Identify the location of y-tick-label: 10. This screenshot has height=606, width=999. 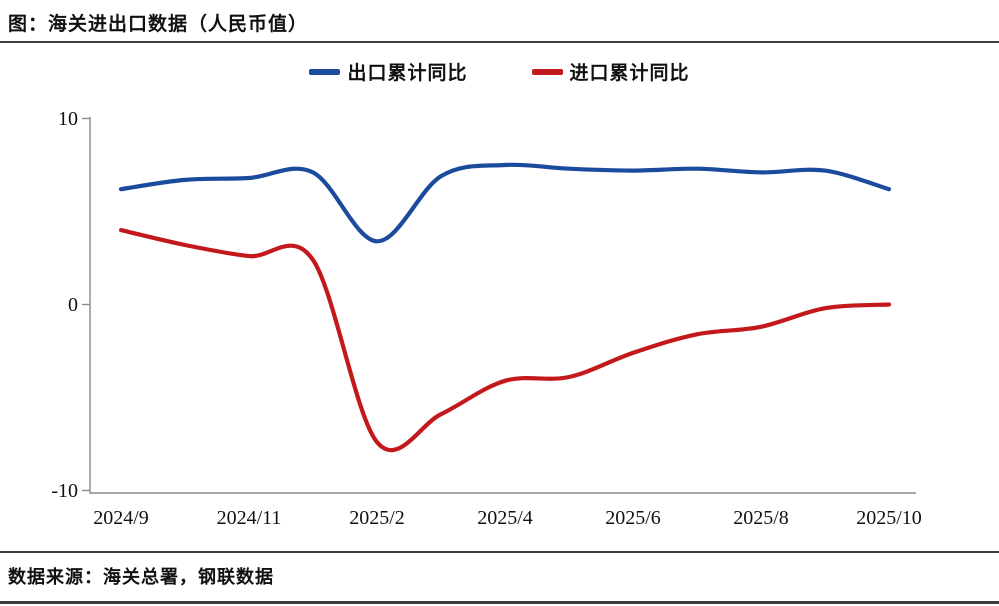
(68, 118).